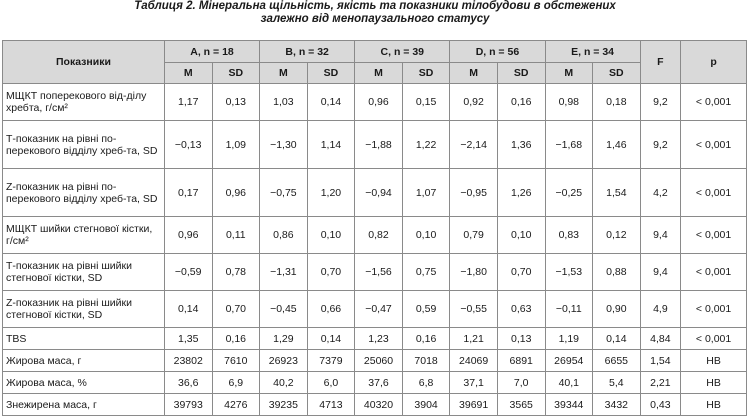 The width and height of the screenshot is (750, 416). What do you see at coordinates (713, 62) in the screenshot?
I see `header-p: p` at bounding box center [713, 62].